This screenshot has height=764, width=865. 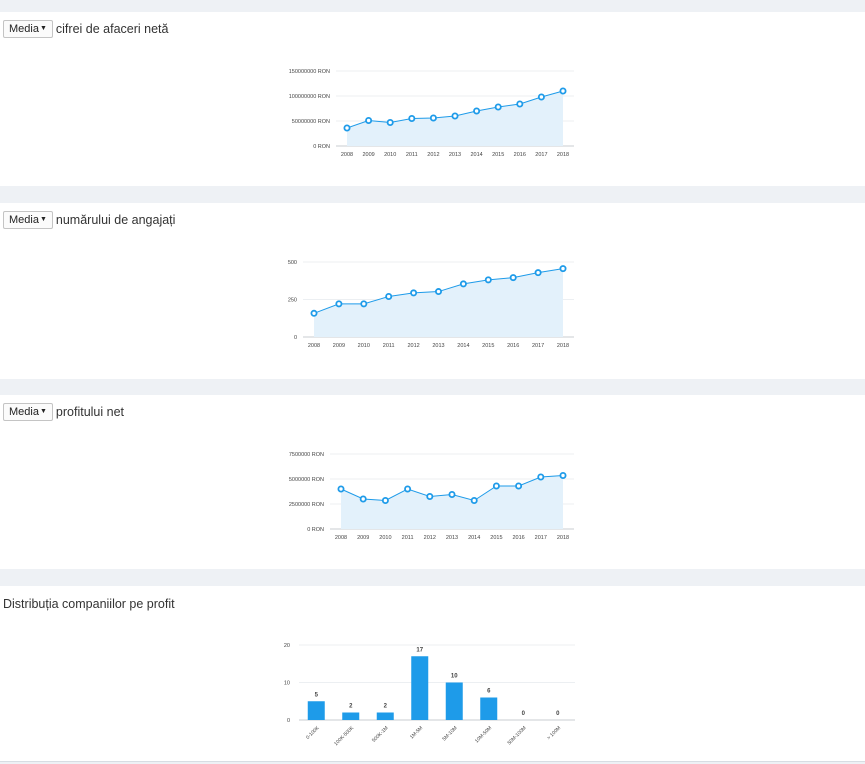 What do you see at coordinates (306, 505) in the screenshot?
I see `y-tick-label: 2500000 RON` at bounding box center [306, 505].